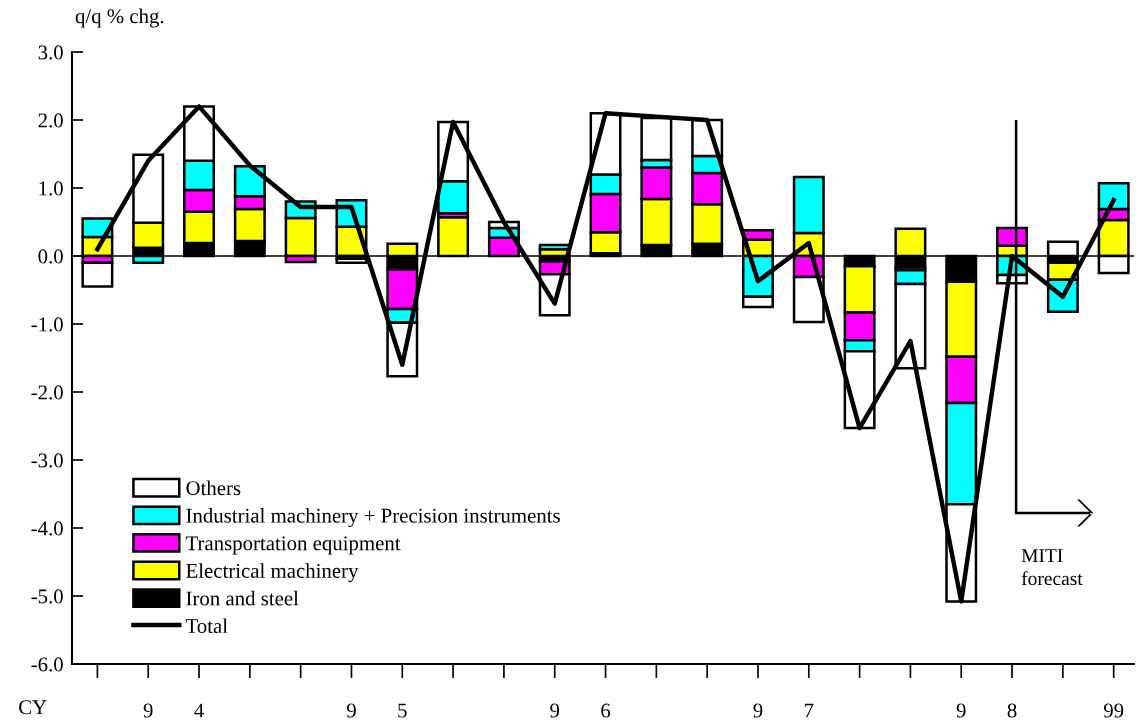 Image resolution: width=1136 pixels, height=722 pixels. Describe the element at coordinates (50, 120) in the screenshot. I see `y-tick-label: 2.0` at that location.